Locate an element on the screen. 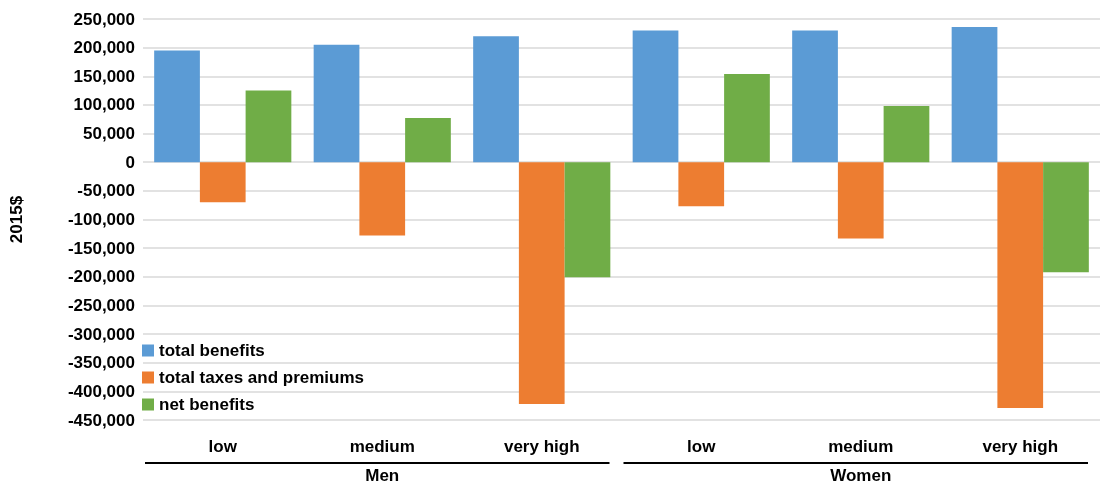 This screenshot has width=1110, height=486. y-tick-label: -150,000 is located at coordinates (101, 248).